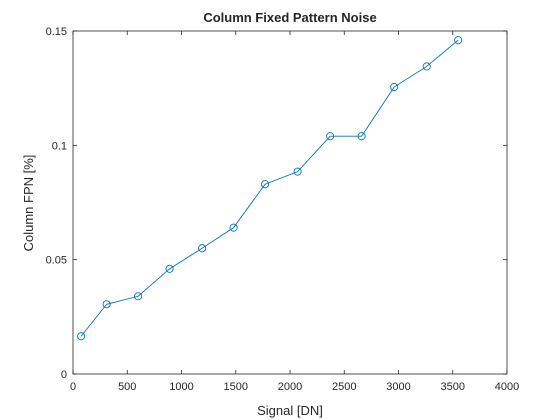 The width and height of the screenshot is (560, 420). I want to click on x-tick-label: 2500, so click(344, 387).